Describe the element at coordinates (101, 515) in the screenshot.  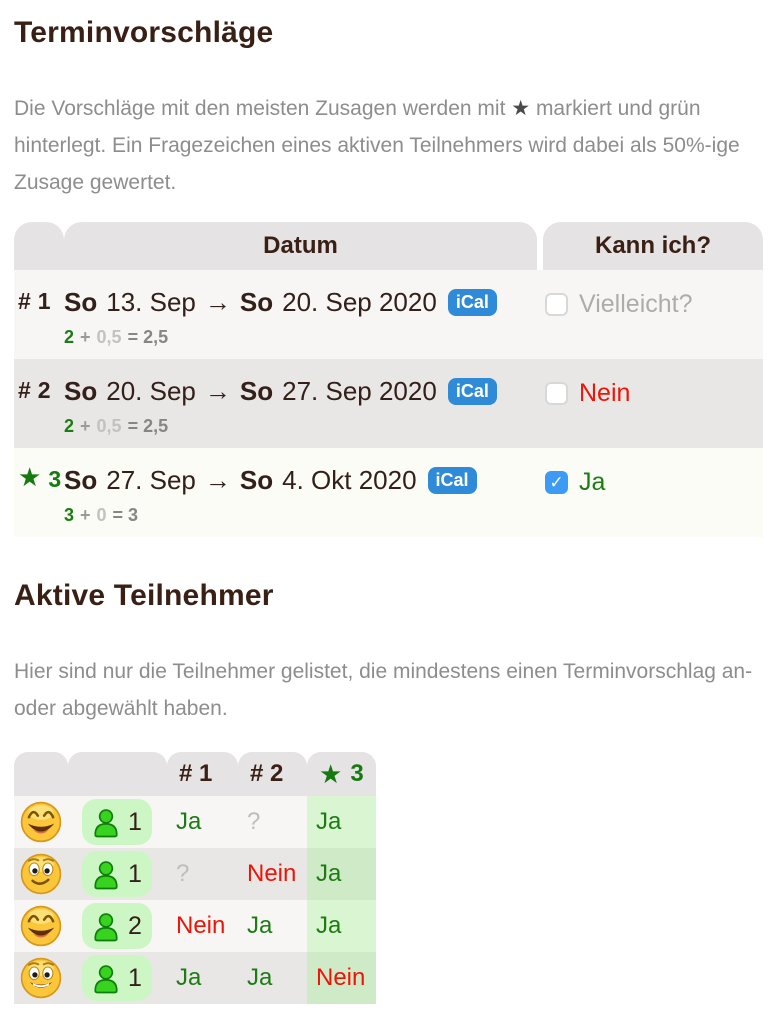
I see `sum-maybe: 0` at that location.